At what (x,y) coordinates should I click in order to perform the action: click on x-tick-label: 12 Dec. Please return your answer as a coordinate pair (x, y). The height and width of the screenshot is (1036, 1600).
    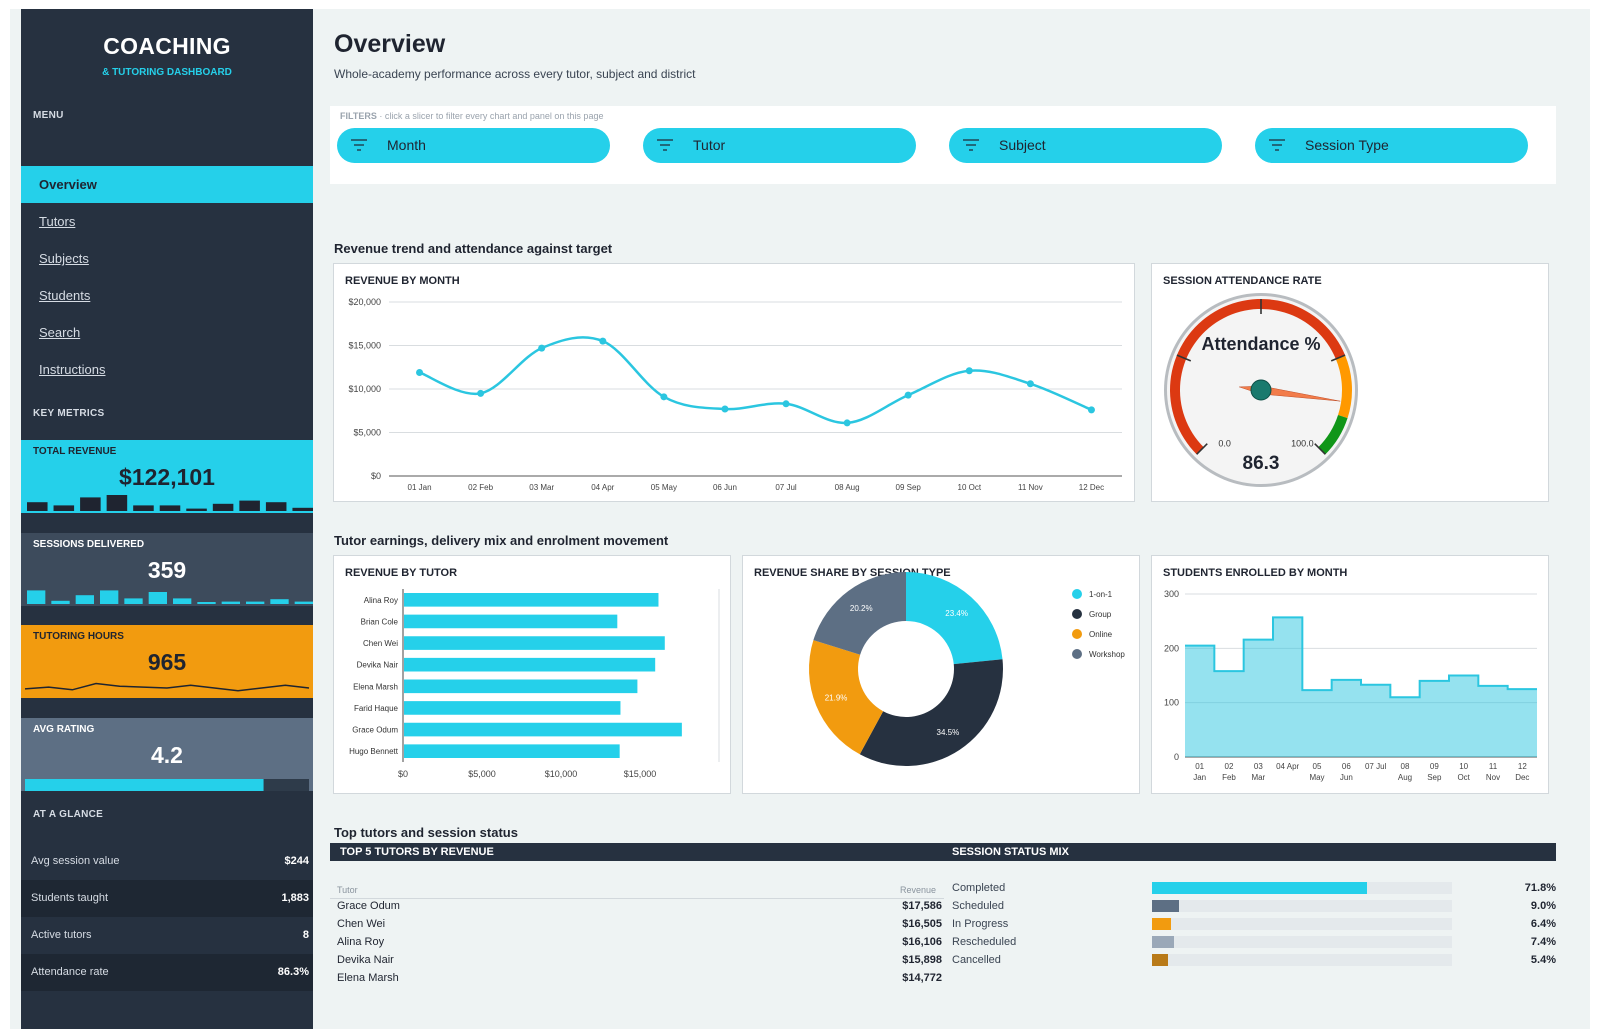
    Looking at the image, I should click on (1091, 487).